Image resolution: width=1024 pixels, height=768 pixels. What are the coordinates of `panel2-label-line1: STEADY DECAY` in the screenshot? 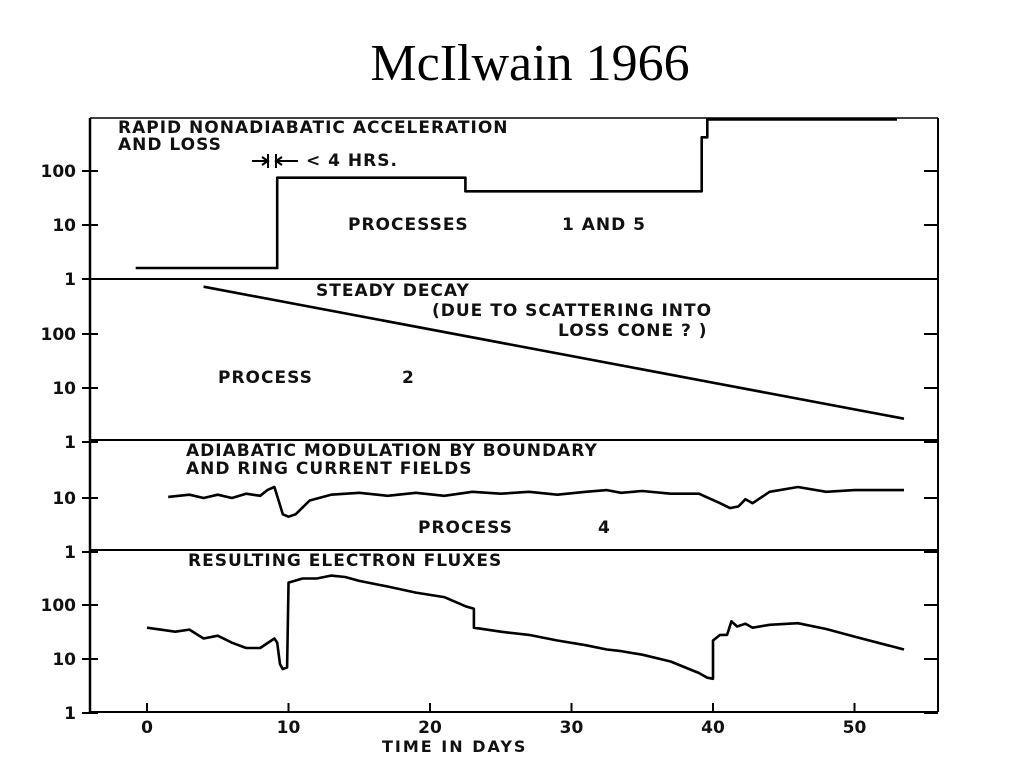 It's located at (393, 291).